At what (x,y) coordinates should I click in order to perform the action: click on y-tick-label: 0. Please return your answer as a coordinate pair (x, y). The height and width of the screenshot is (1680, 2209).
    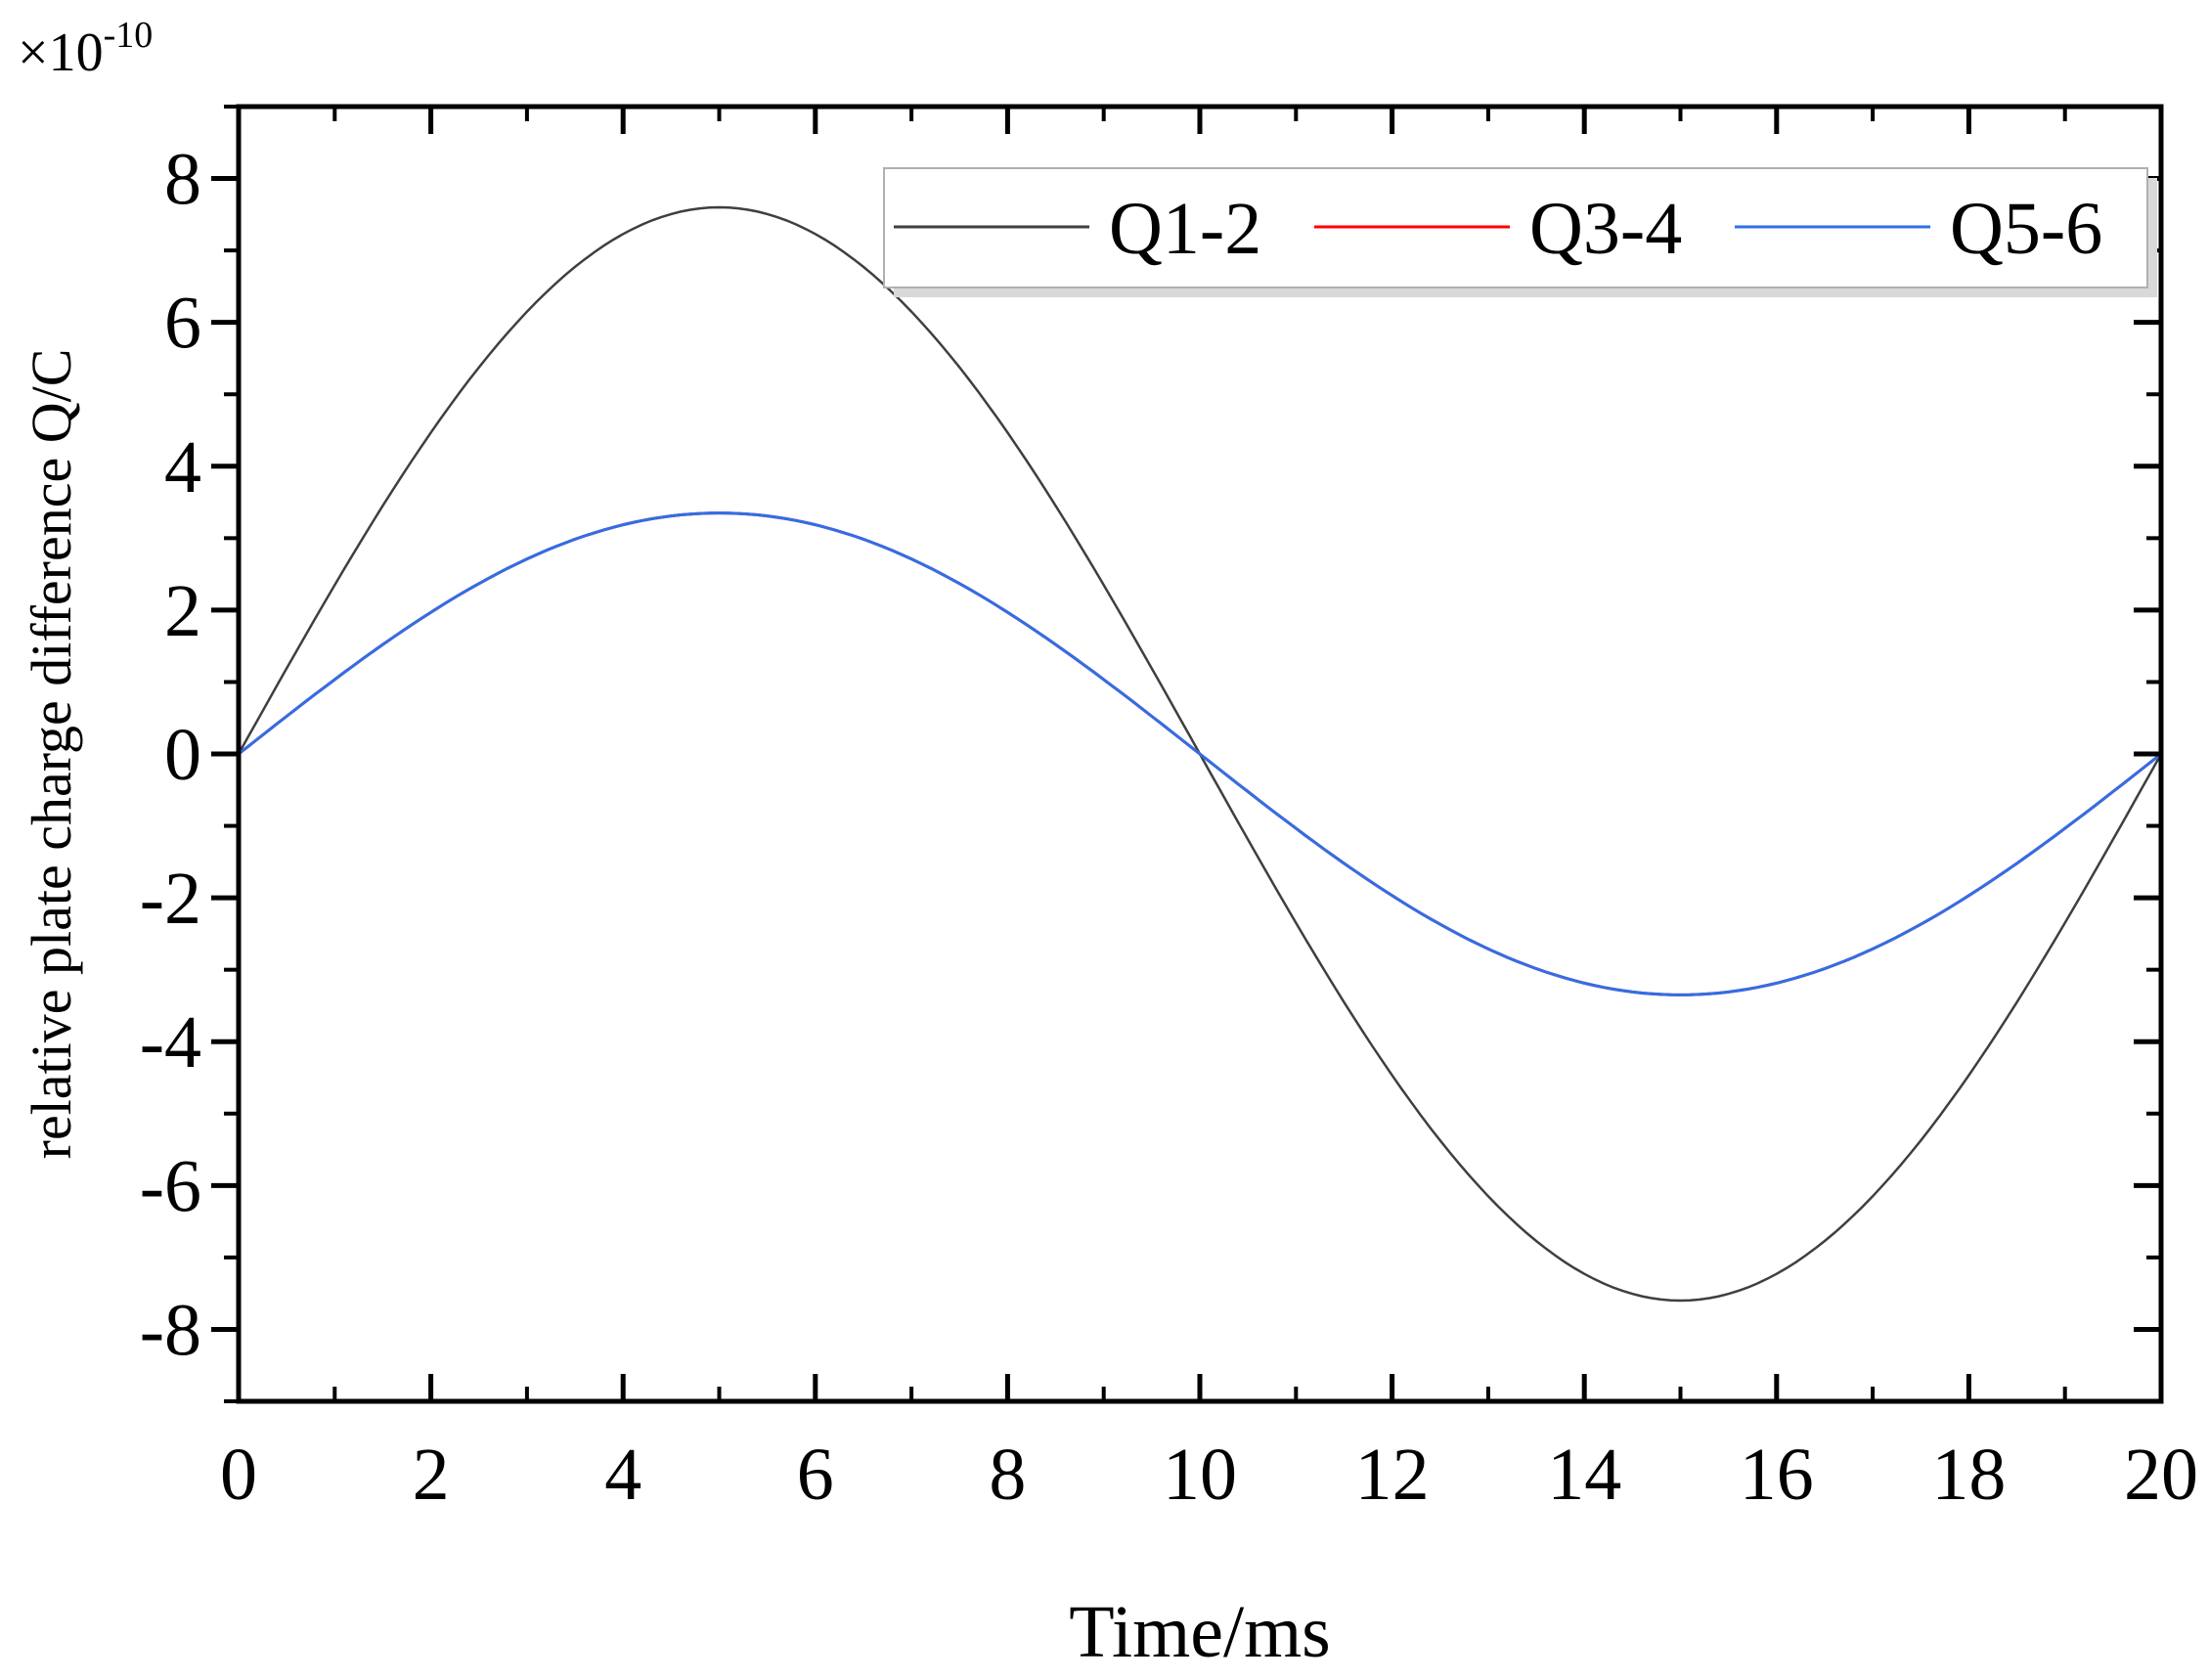
    Looking at the image, I should click on (182, 755).